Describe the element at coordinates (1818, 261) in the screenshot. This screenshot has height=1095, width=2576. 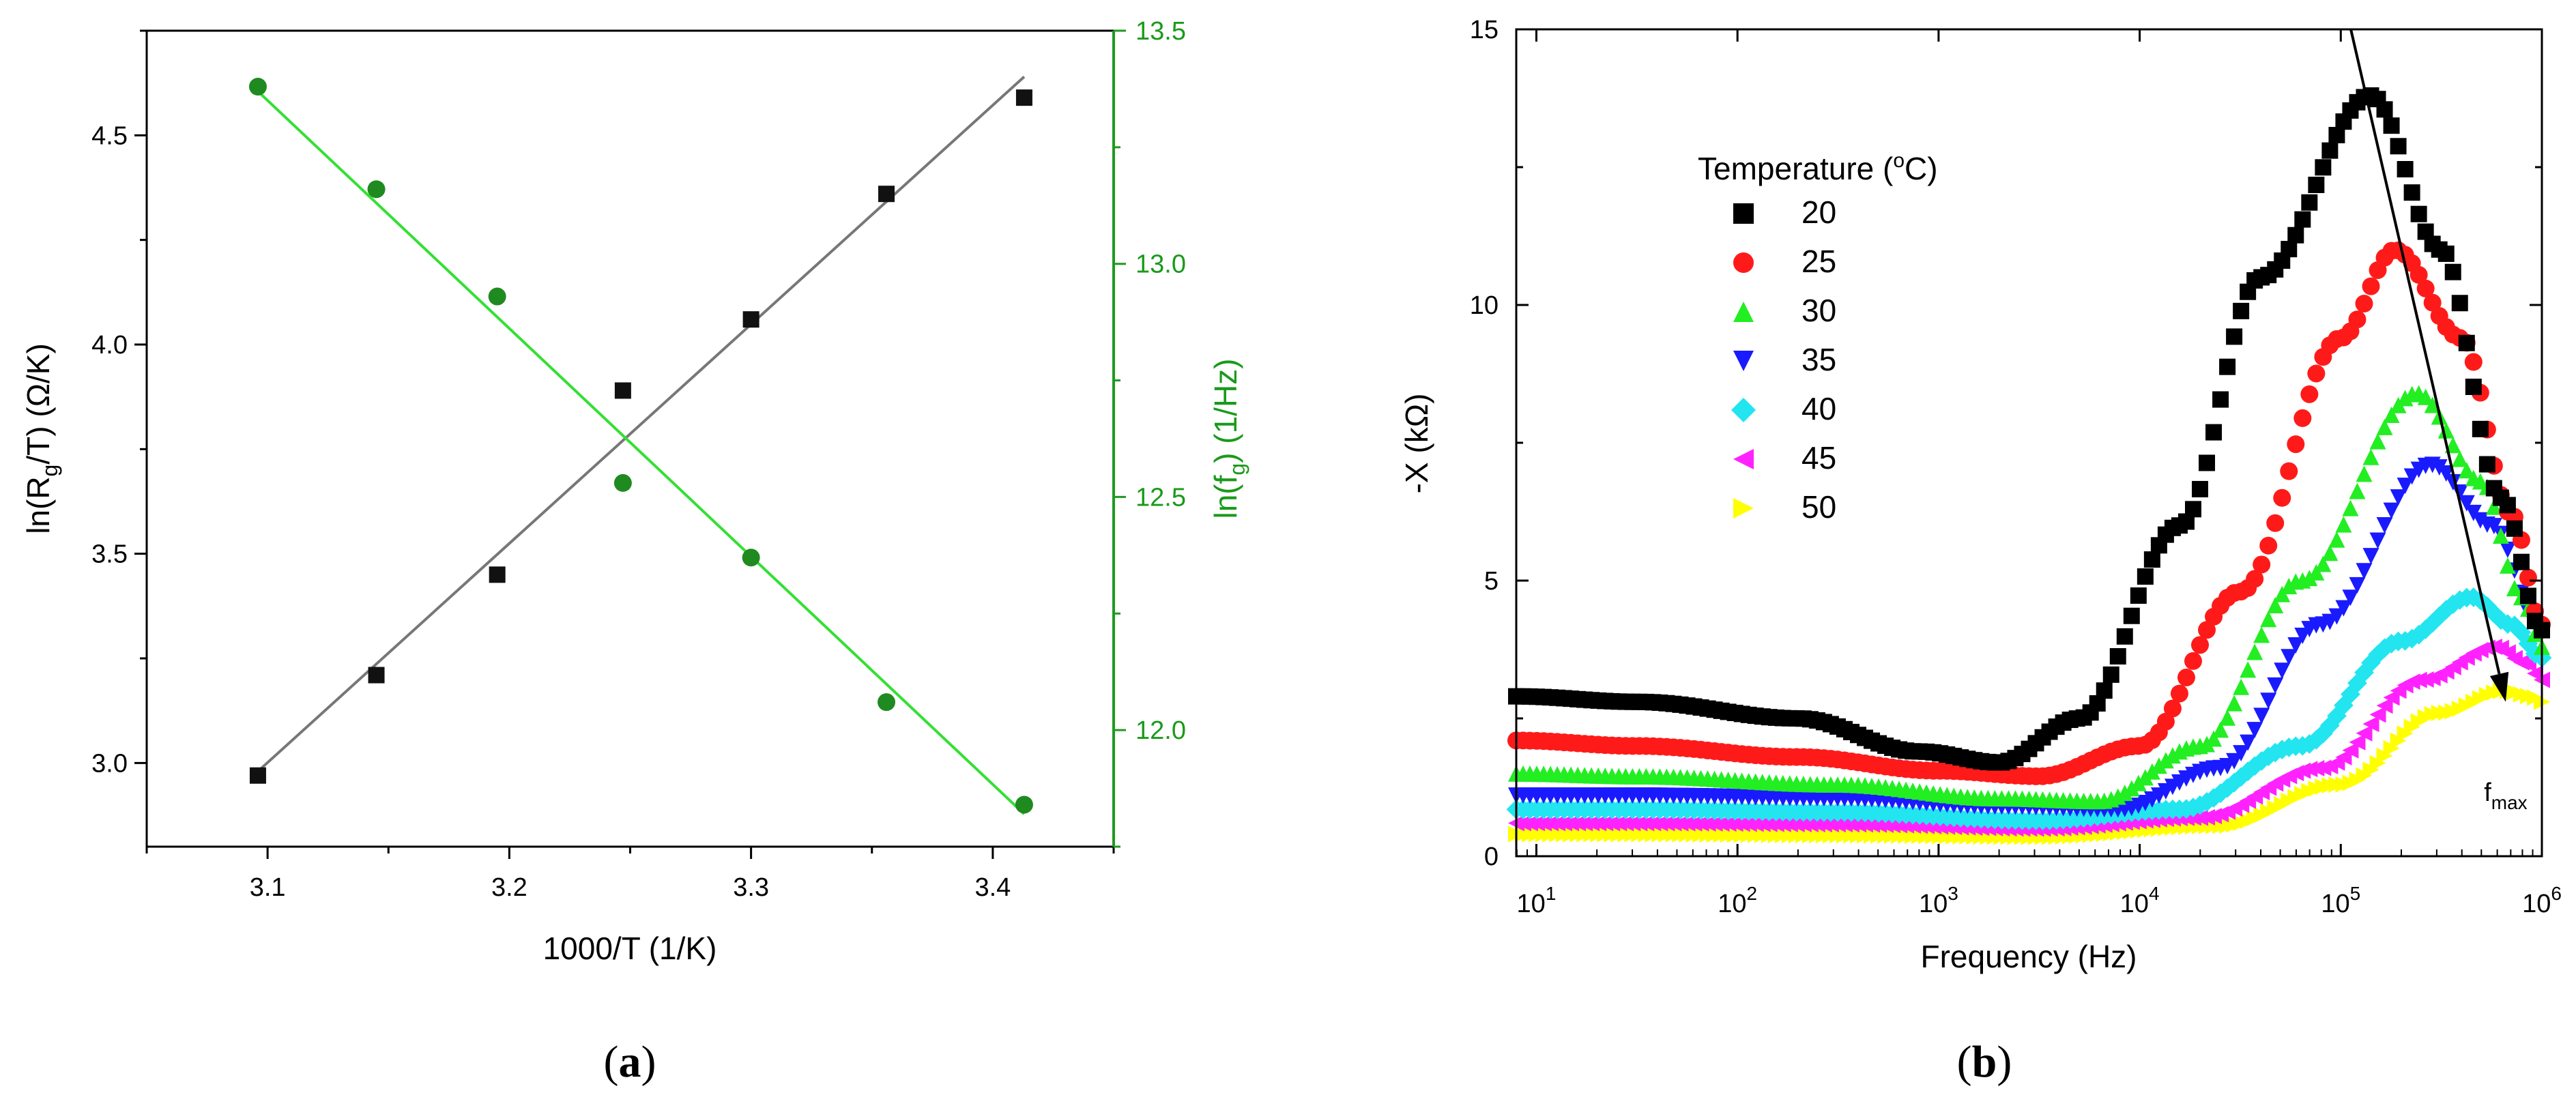
I see `legend-label-25: 25` at that location.